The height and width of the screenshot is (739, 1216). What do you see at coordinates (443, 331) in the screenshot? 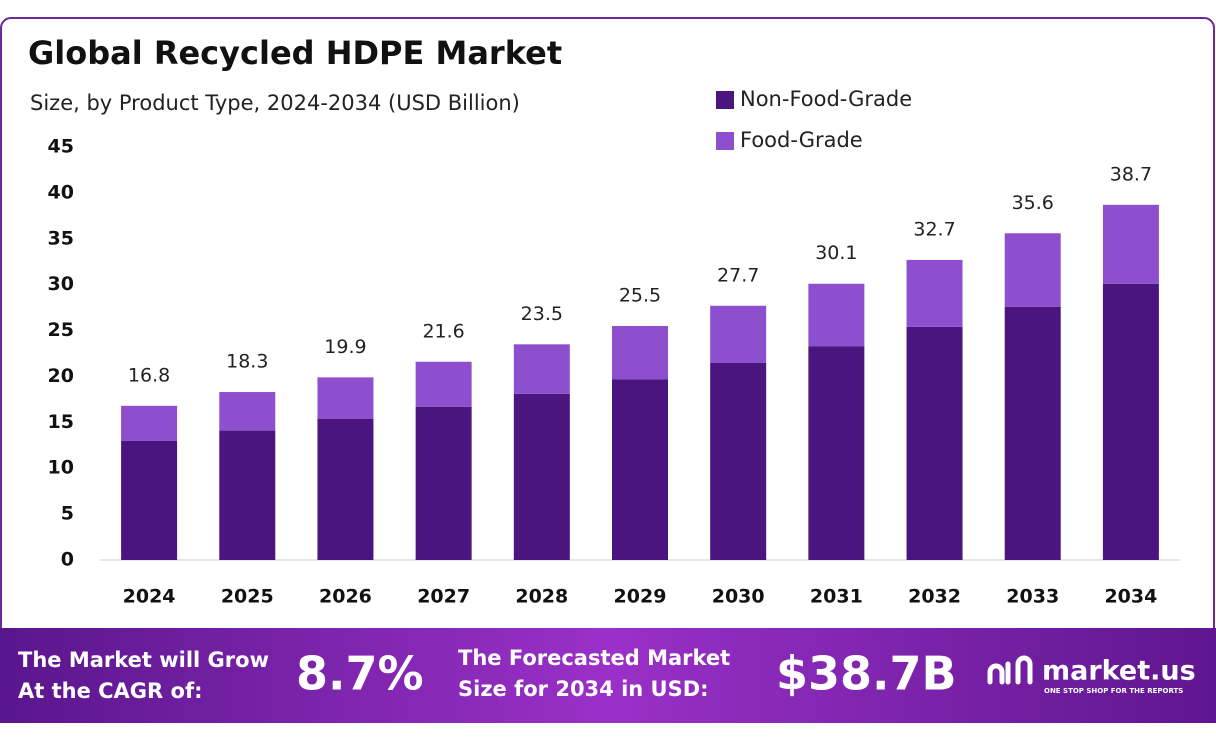
I see `total-label: 21.6` at bounding box center [443, 331].